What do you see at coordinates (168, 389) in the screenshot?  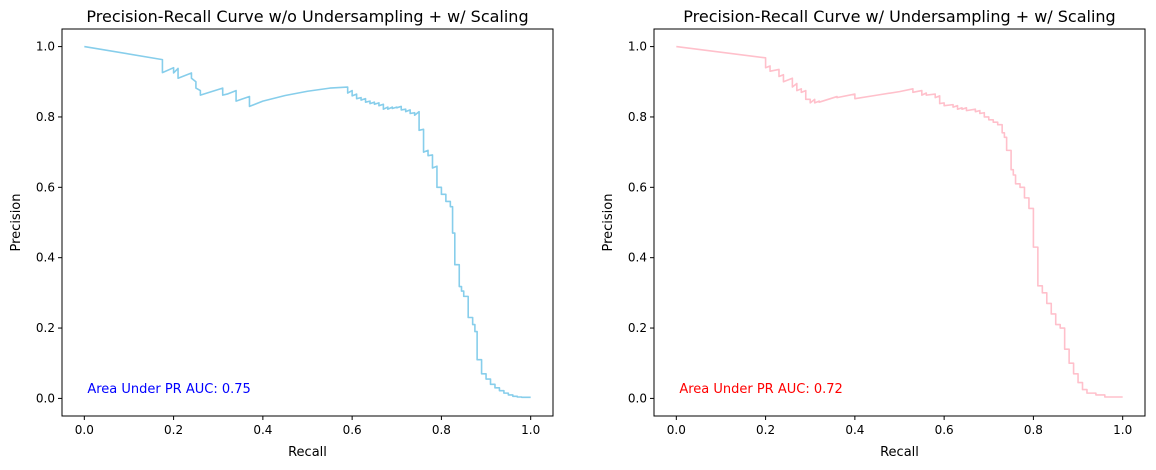 I see `auc-annotation: Area Under PR AUC: 0.75` at bounding box center [168, 389].